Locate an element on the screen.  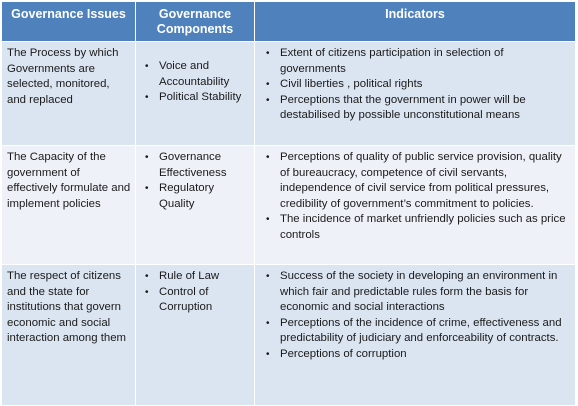
list-item: • Rule of Law is located at coordinates (195, 277).